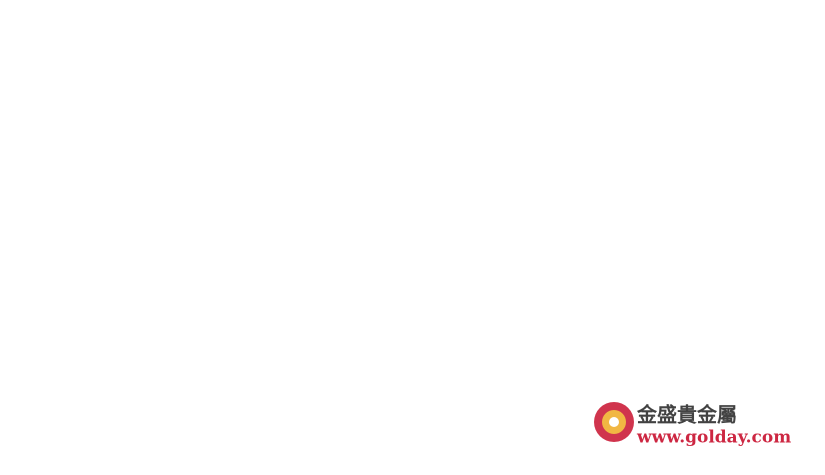 Image resolution: width=825 pixels, height=475 pixels. What do you see at coordinates (614, 422) in the screenshot?
I see `logo-dot` at bounding box center [614, 422].